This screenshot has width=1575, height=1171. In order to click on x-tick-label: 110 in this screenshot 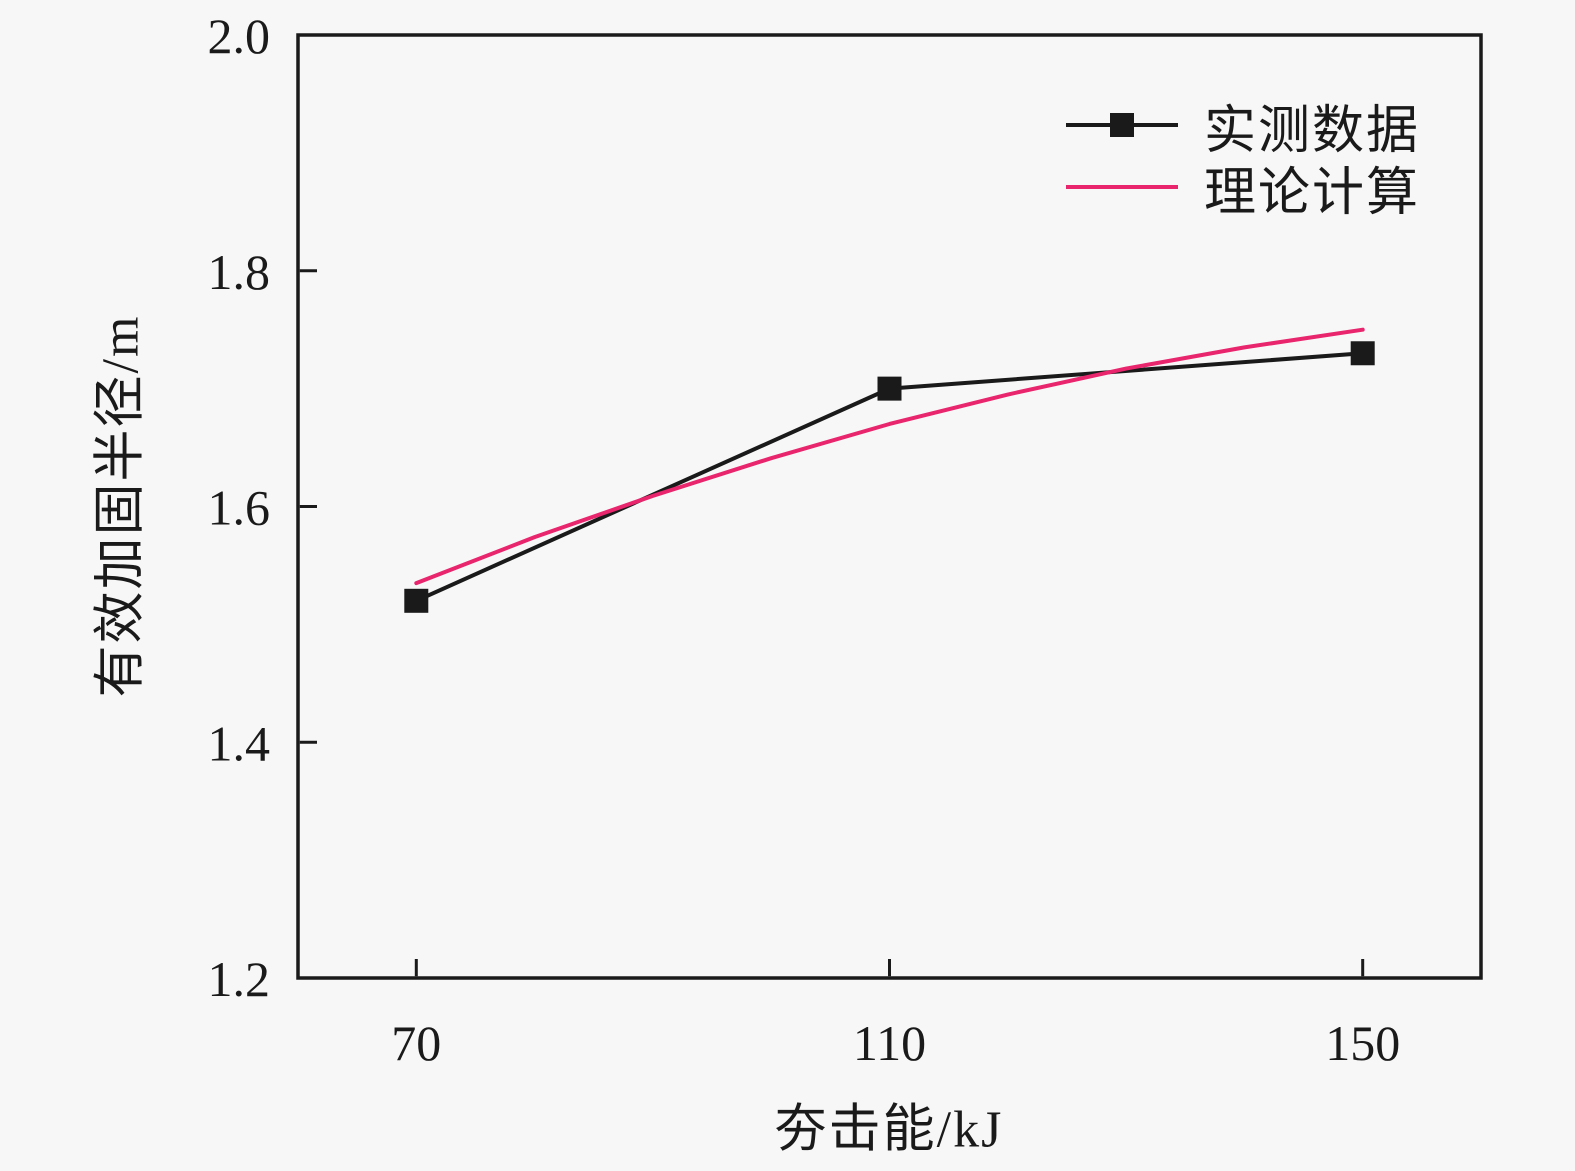, I will do `click(889, 1043)`.